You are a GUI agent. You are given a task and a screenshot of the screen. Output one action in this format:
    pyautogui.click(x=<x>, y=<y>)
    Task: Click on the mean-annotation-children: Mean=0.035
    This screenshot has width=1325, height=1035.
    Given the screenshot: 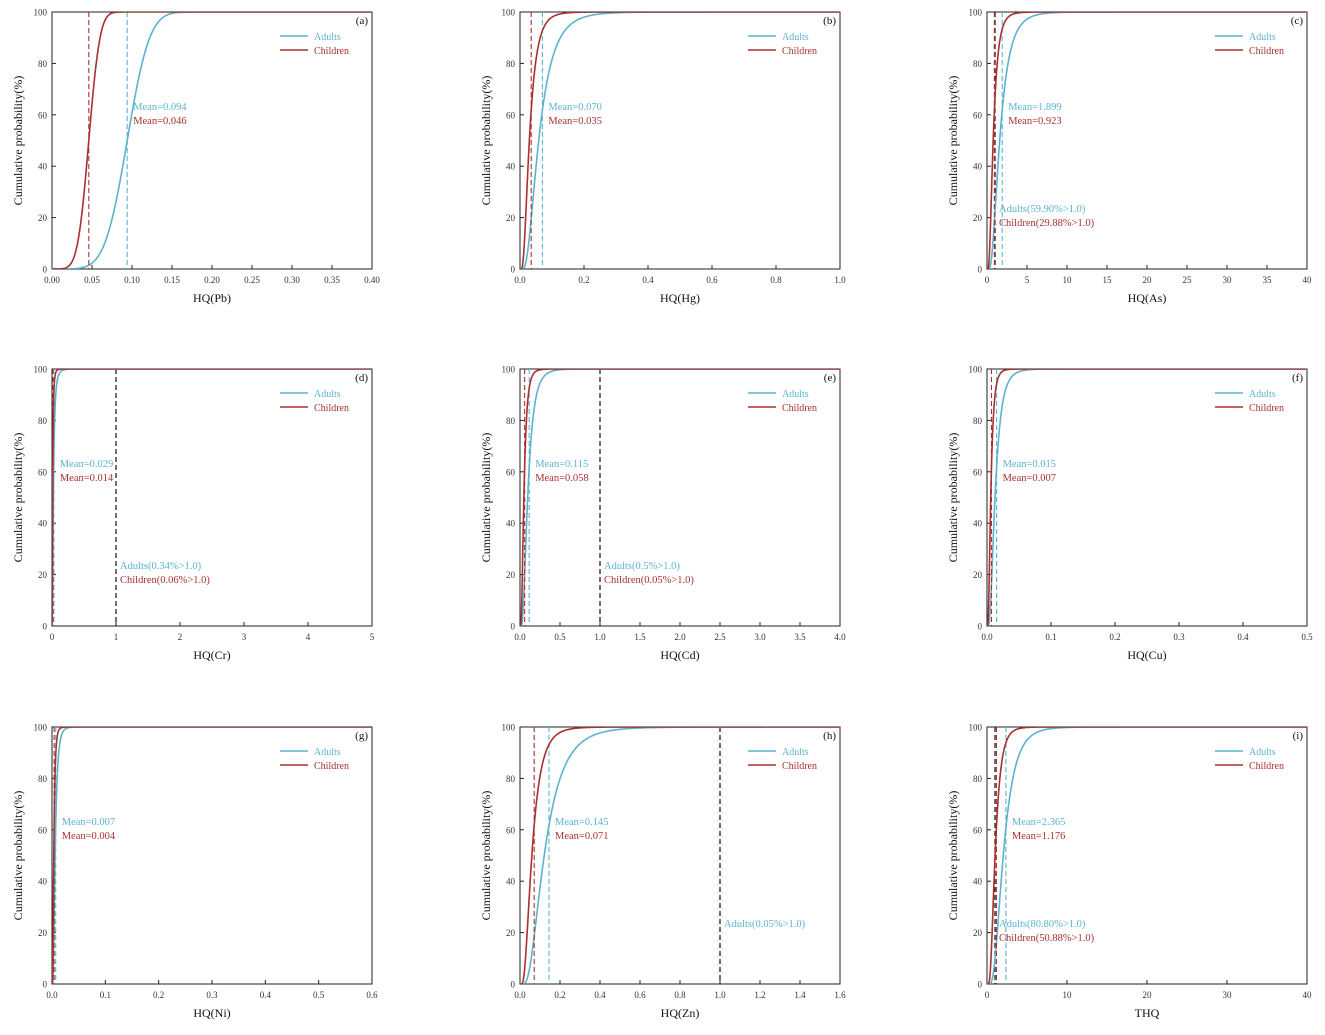 What is the action you would take?
    pyautogui.click(x=574, y=121)
    